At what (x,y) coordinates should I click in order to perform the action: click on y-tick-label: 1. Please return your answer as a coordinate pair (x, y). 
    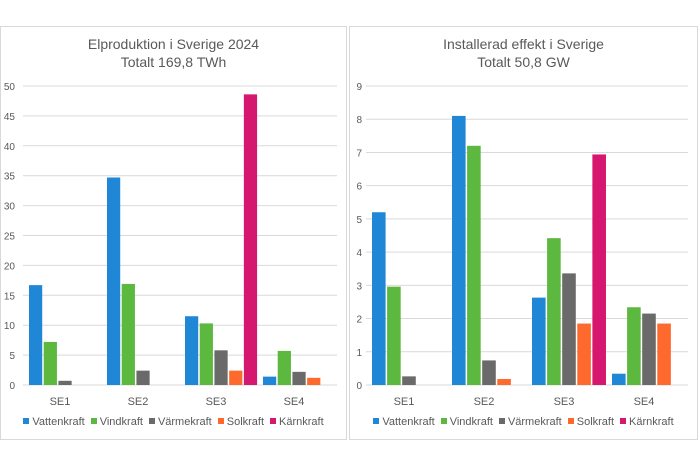
    Looking at the image, I should click on (359, 353).